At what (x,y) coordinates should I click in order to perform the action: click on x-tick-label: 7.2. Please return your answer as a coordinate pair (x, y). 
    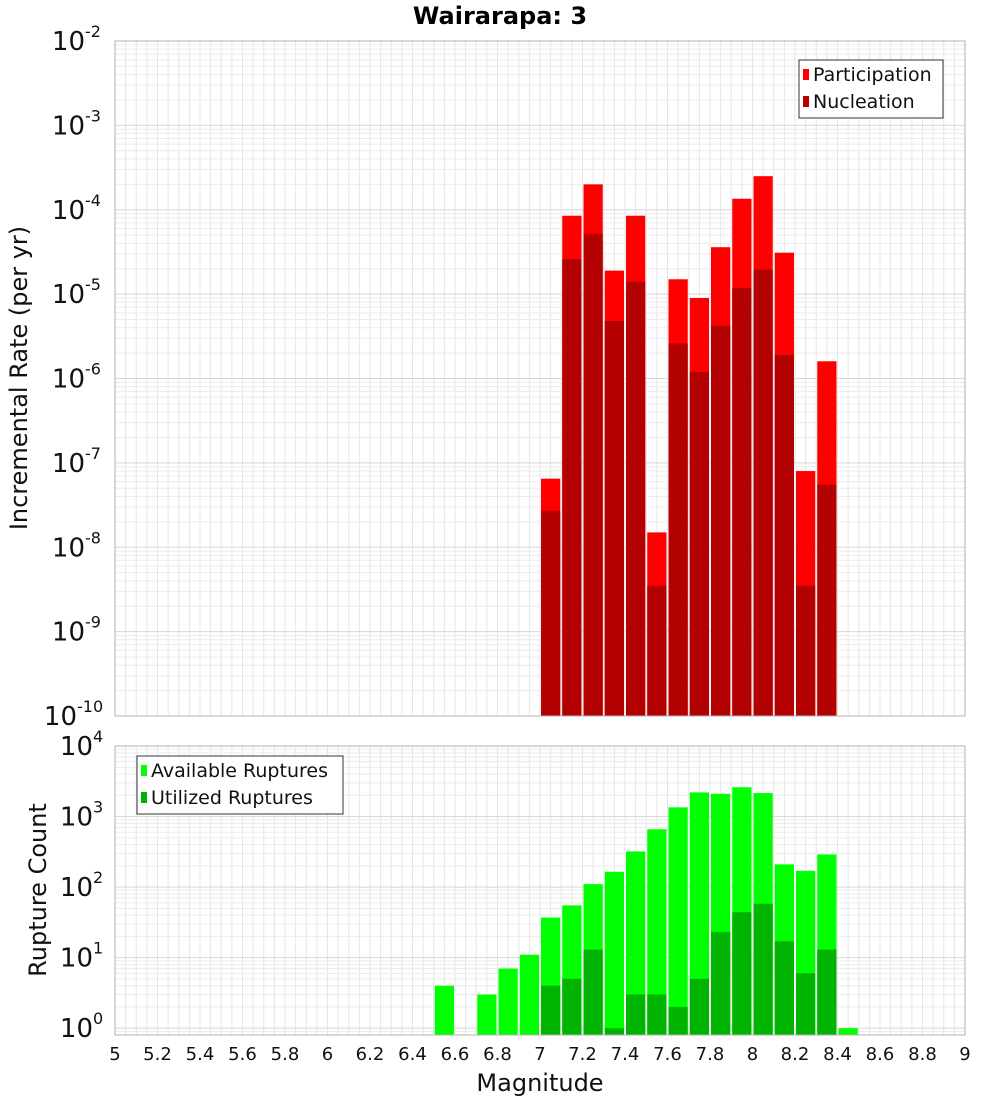
    Looking at the image, I should click on (582, 1054).